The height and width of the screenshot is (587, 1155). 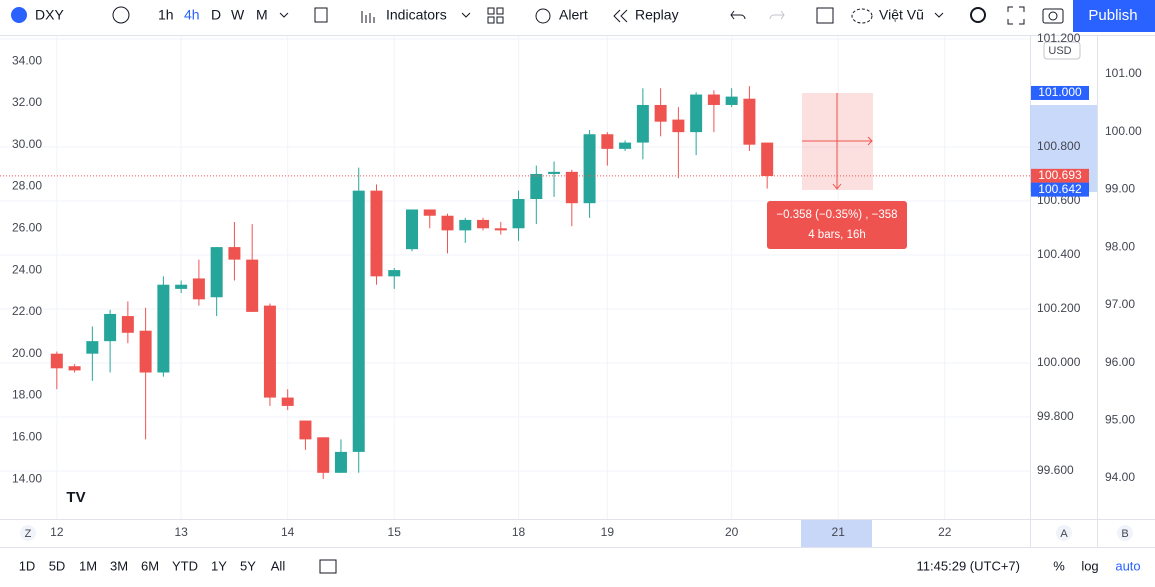 I want to click on corner-label: B, so click(x=1124, y=534).